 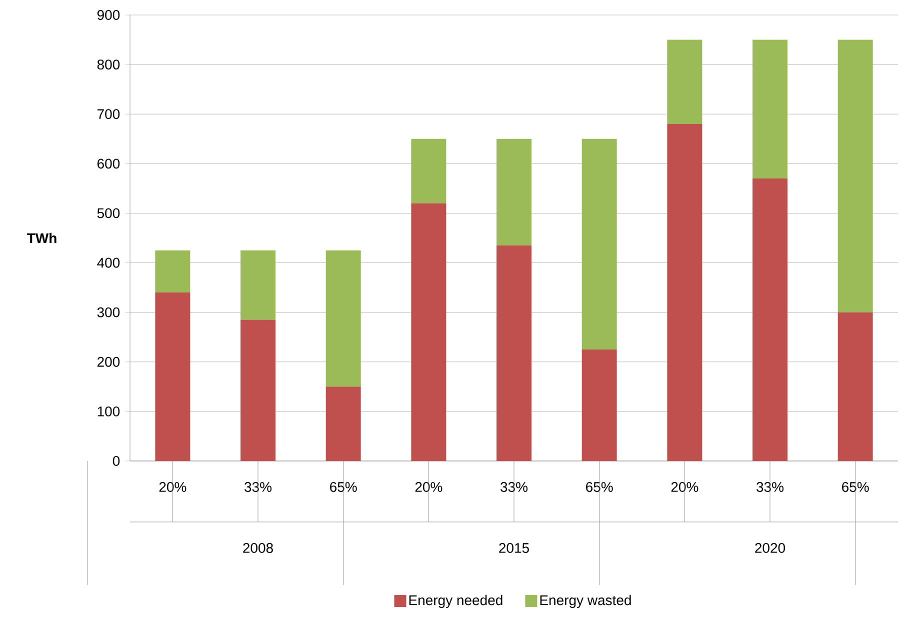 I want to click on y-axis-title: TWh, so click(x=41, y=238).